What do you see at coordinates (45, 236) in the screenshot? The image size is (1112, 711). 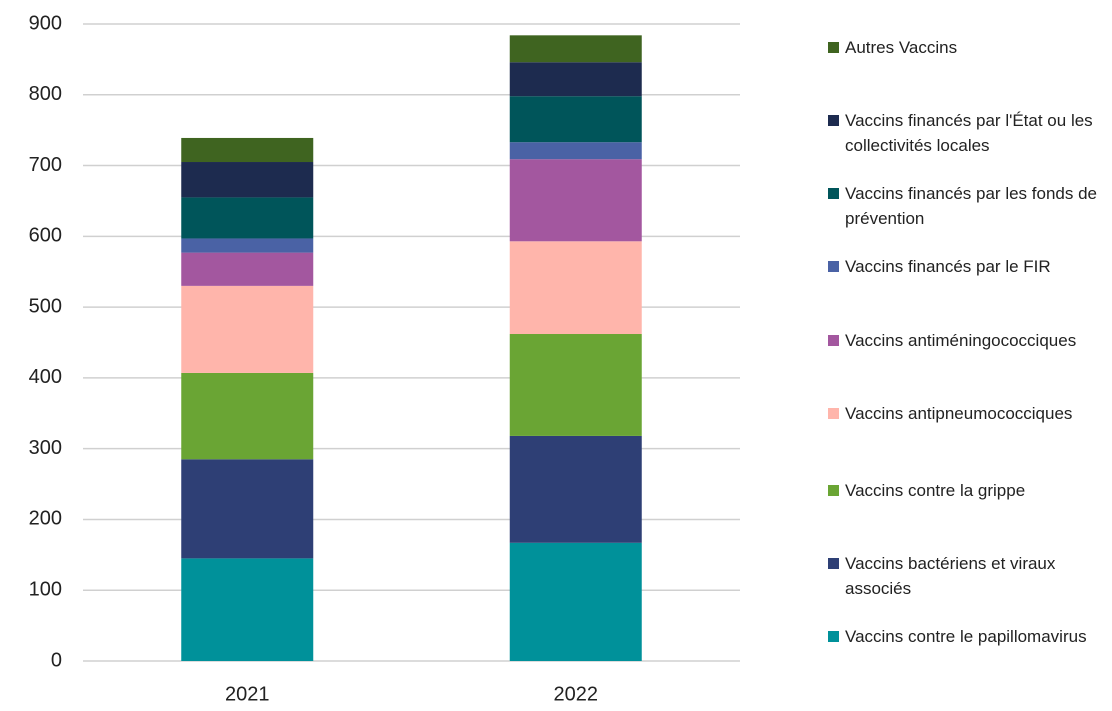 I see `y-tick-label: 600` at bounding box center [45, 236].